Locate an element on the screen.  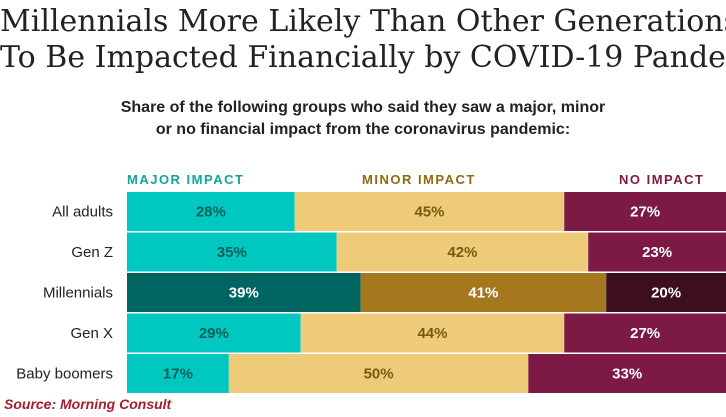
source-note: Source: Morning Consult is located at coordinates (88, 404).